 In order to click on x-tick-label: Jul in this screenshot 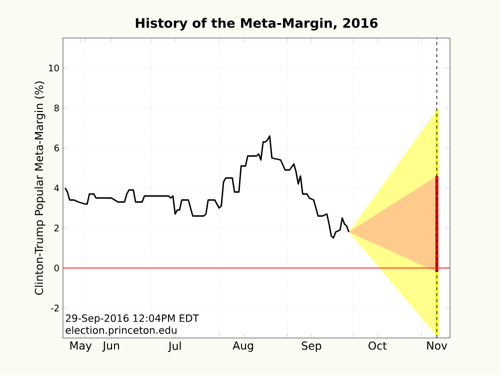, I will do `click(174, 347)`.